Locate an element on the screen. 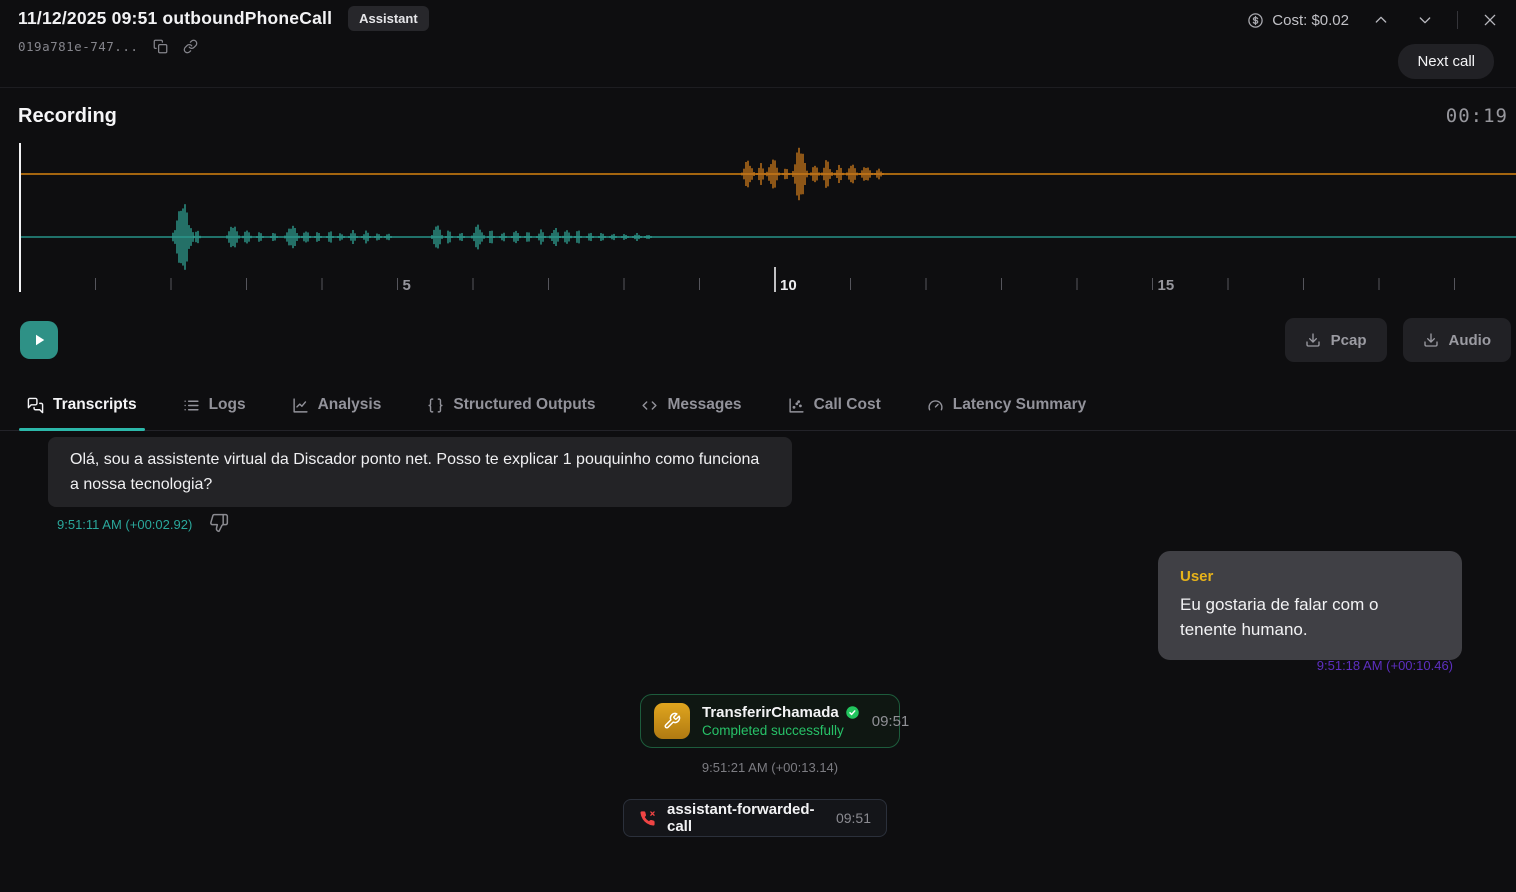 The width and height of the screenshot is (1516, 892). close-button is located at coordinates (1490, 20).